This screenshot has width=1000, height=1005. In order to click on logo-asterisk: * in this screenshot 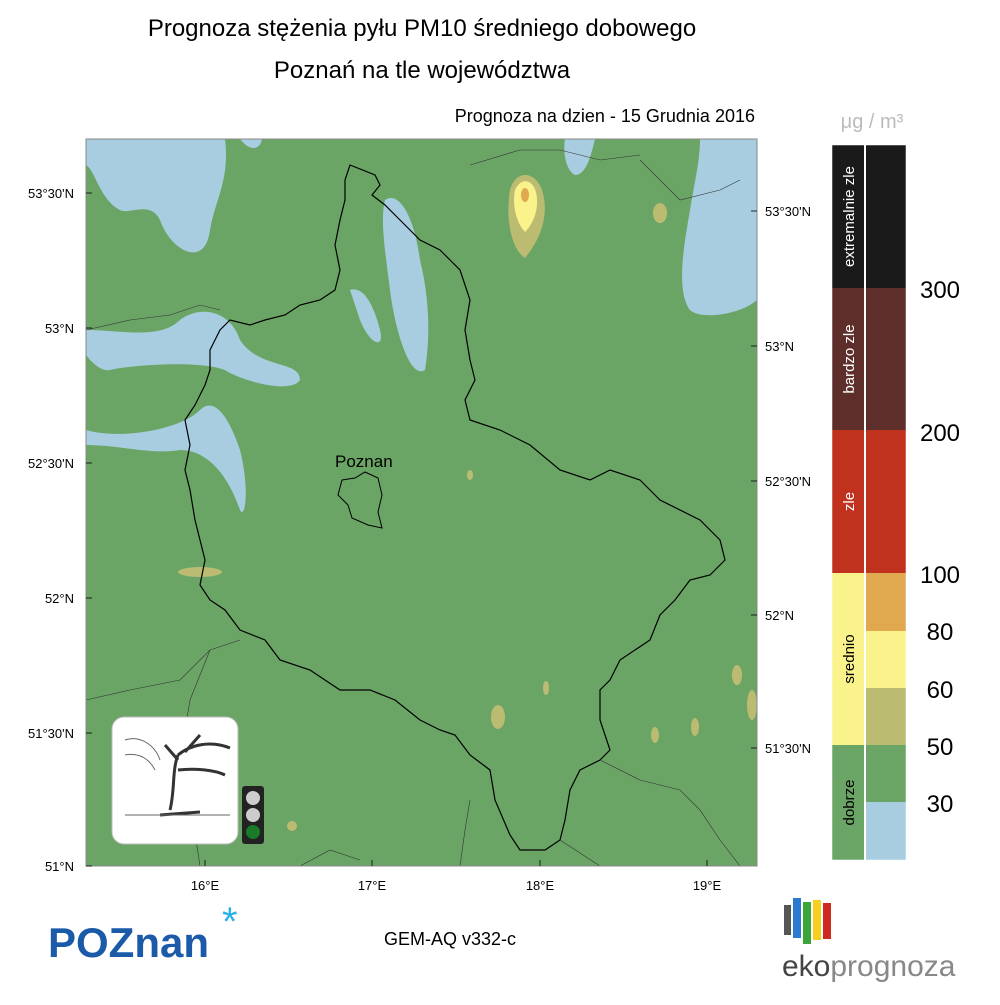, I will do `click(230, 922)`.